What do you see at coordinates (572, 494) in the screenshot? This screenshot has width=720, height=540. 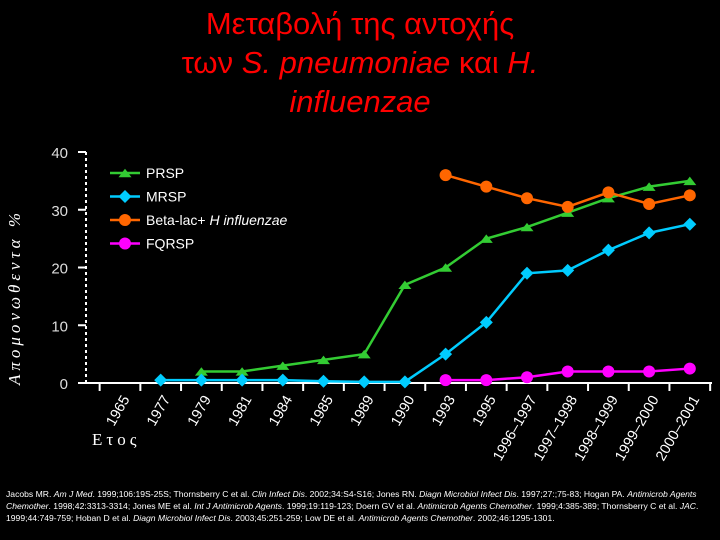 I see `reference-segment: . 1997;27:;75-83; Hogan PA.` at bounding box center [572, 494].